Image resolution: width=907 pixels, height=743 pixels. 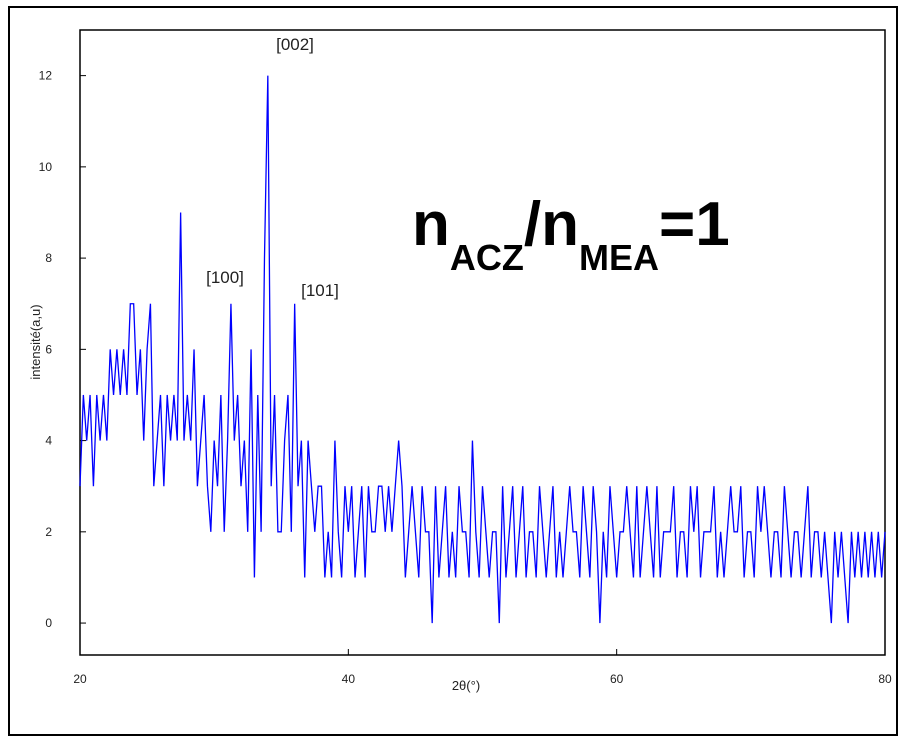 What do you see at coordinates (48, 258) in the screenshot?
I see `y-tick-label: 8` at bounding box center [48, 258].